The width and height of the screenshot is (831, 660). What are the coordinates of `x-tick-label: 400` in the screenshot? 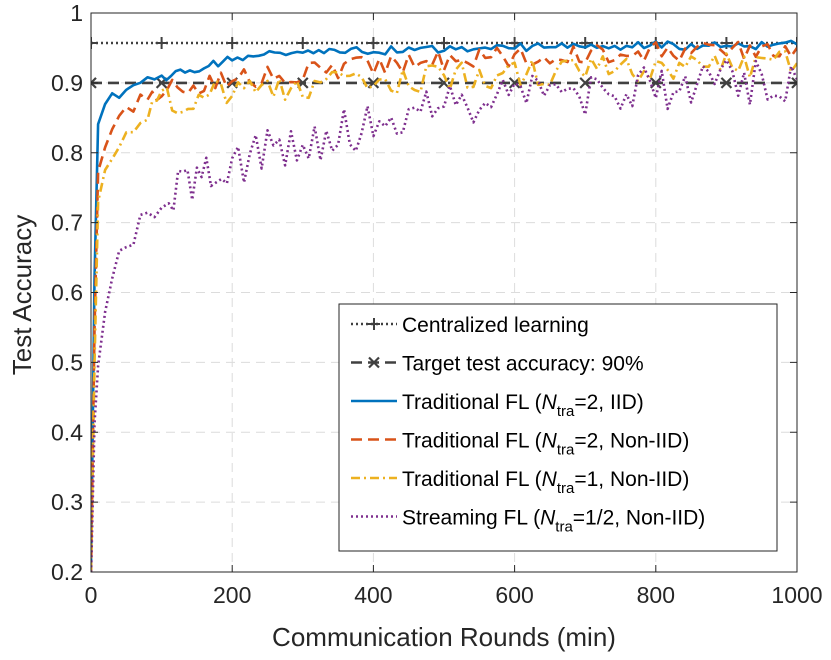 It's located at (373, 595).